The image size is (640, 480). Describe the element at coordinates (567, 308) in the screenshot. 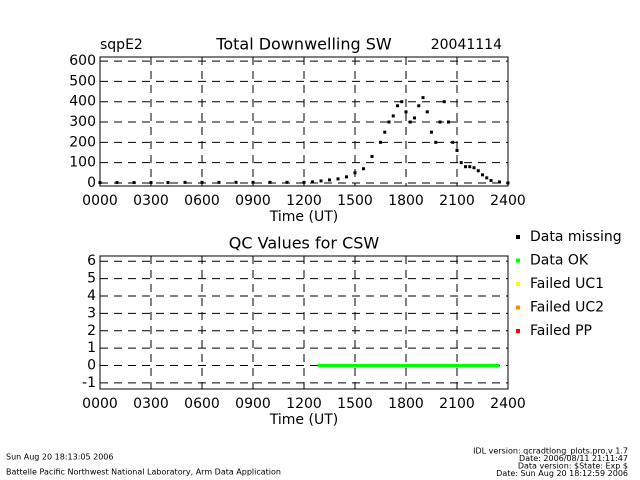

I see `legend-label: Failed UC2` at that location.